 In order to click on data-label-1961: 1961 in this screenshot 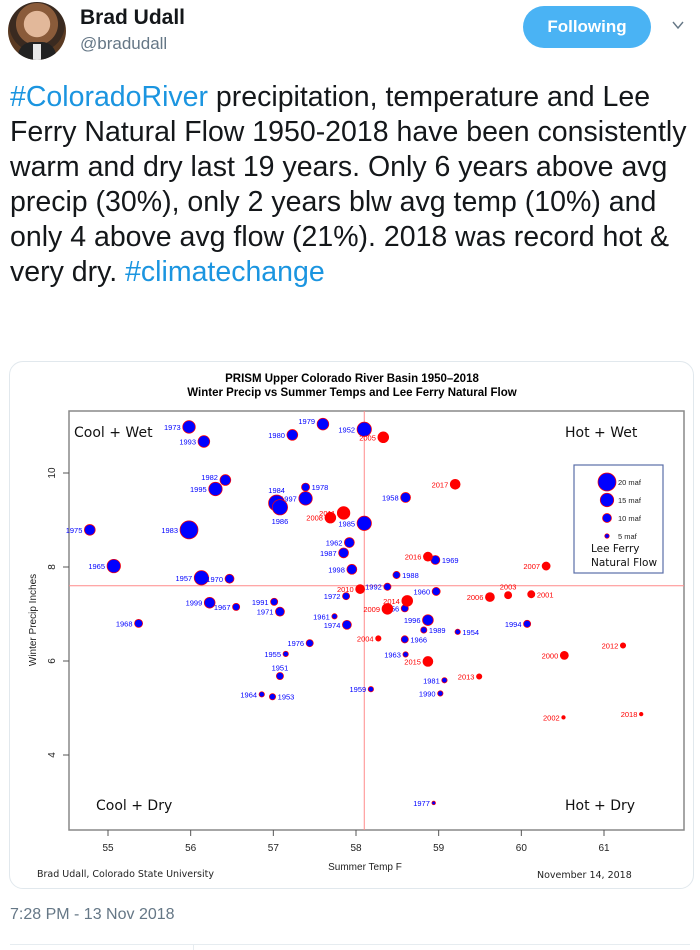, I will do `click(321, 616)`.